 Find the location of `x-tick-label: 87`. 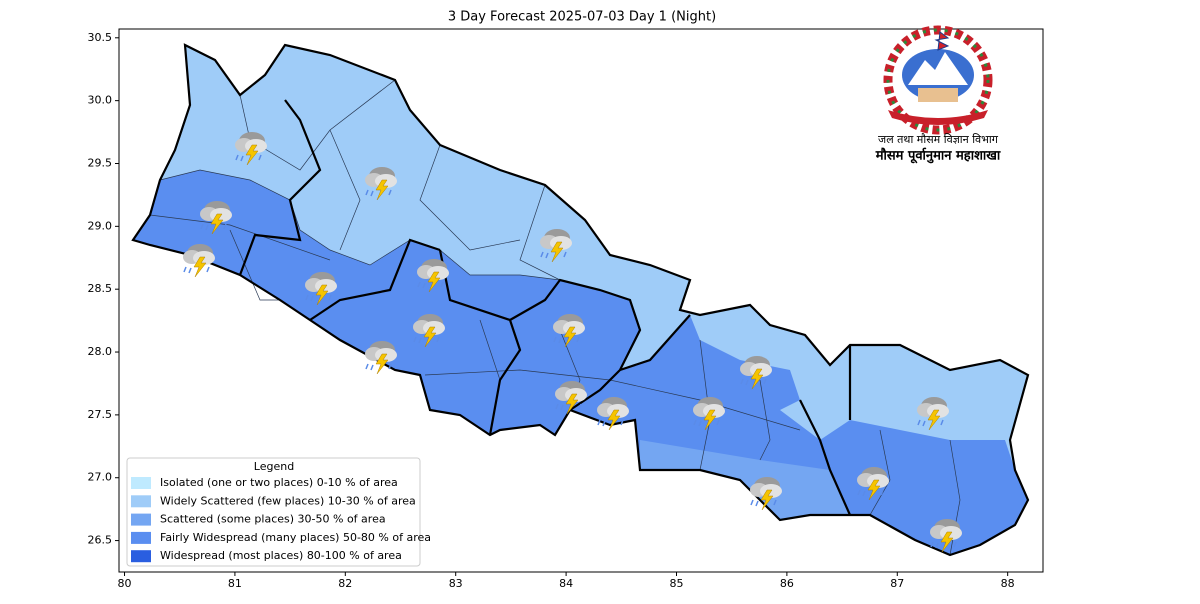

x-tick-label: 87 is located at coordinates (897, 583).